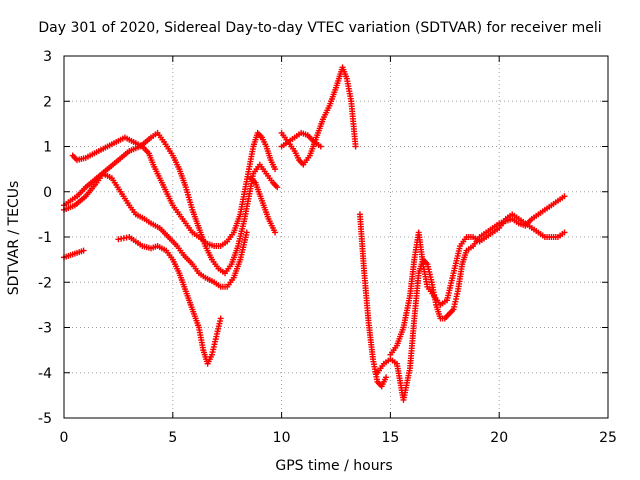 The height and width of the screenshot is (480, 640). Describe the element at coordinates (477, 284) in the screenshot. I see `series-arc-g` at that location.